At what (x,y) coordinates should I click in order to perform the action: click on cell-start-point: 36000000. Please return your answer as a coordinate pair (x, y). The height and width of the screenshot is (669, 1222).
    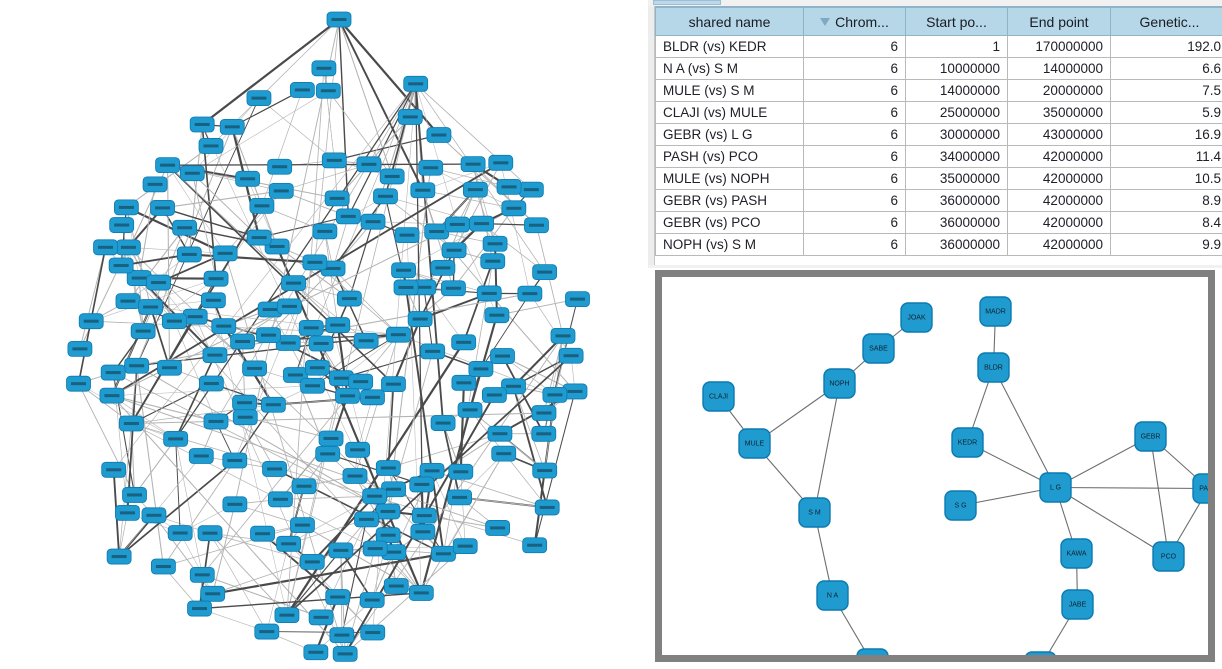
    Looking at the image, I should click on (956, 244).